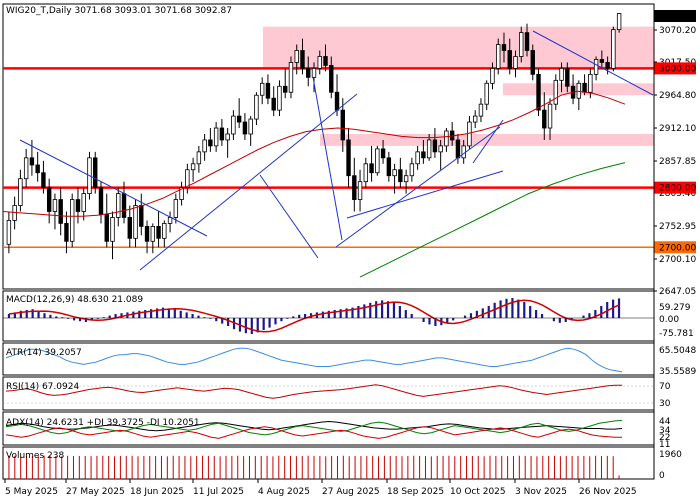 The image size is (700, 500). What do you see at coordinates (74, 300) in the screenshot?
I see `macd-label: MACD(12,26,9) 48.630 21.089` at bounding box center [74, 300].